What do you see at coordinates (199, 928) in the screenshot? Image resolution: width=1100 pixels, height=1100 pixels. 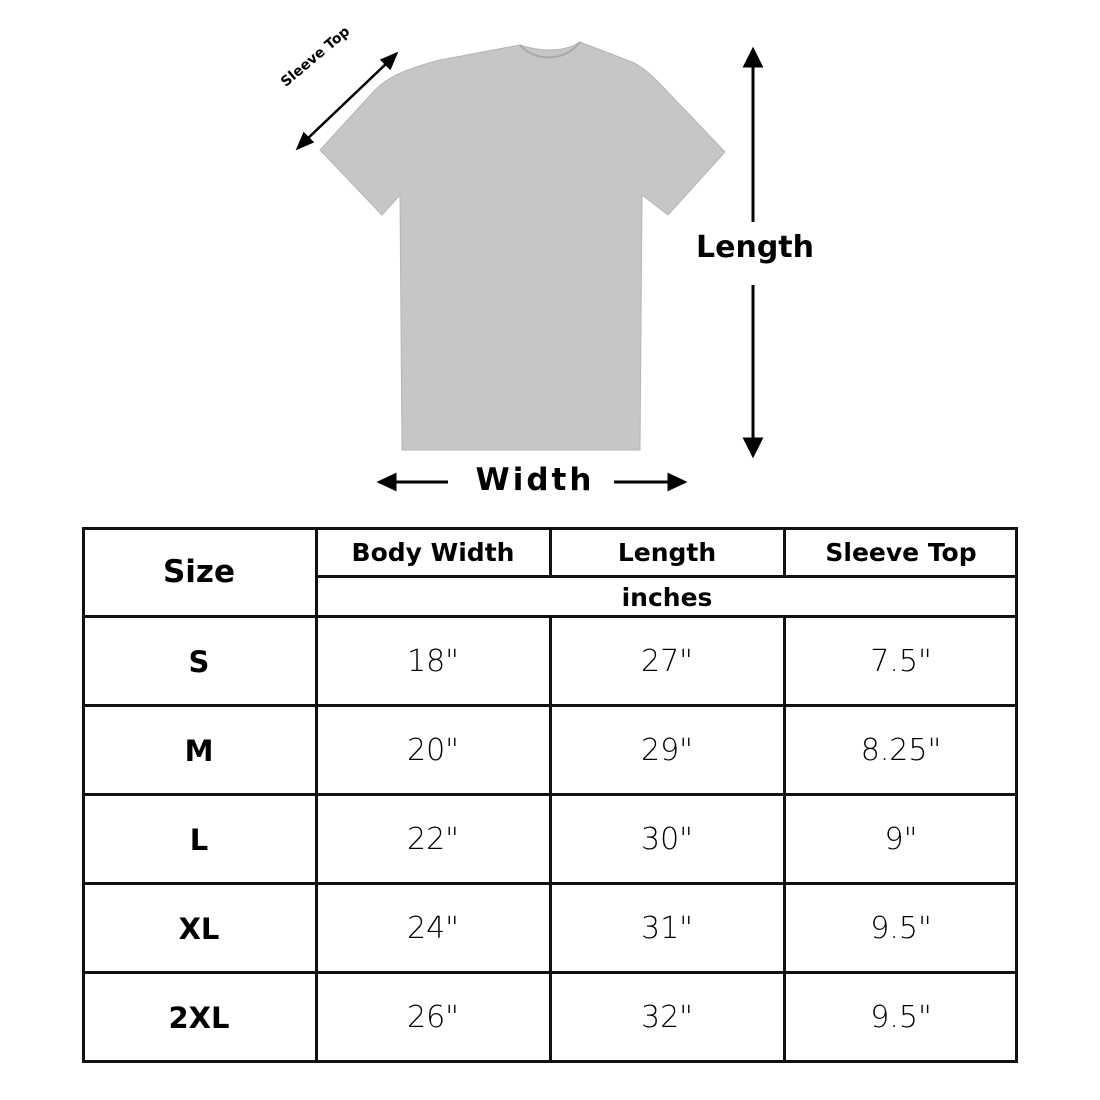 I see `size-cell: XL` at bounding box center [199, 928].